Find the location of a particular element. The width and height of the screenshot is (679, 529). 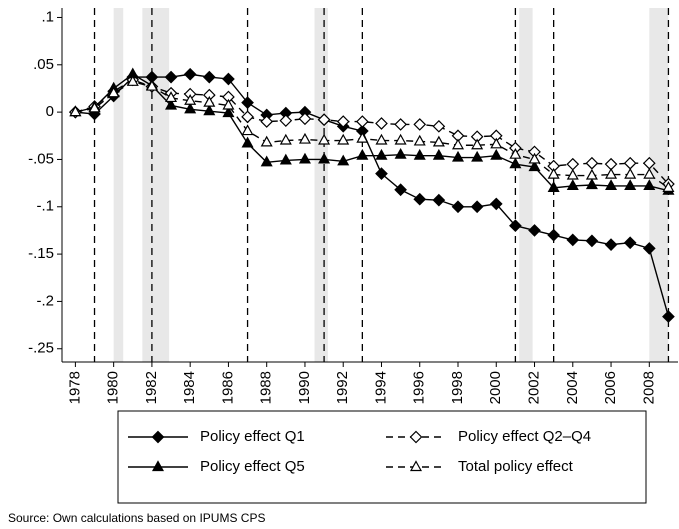

x-tick-label: 1978 is located at coordinates (74, 387).